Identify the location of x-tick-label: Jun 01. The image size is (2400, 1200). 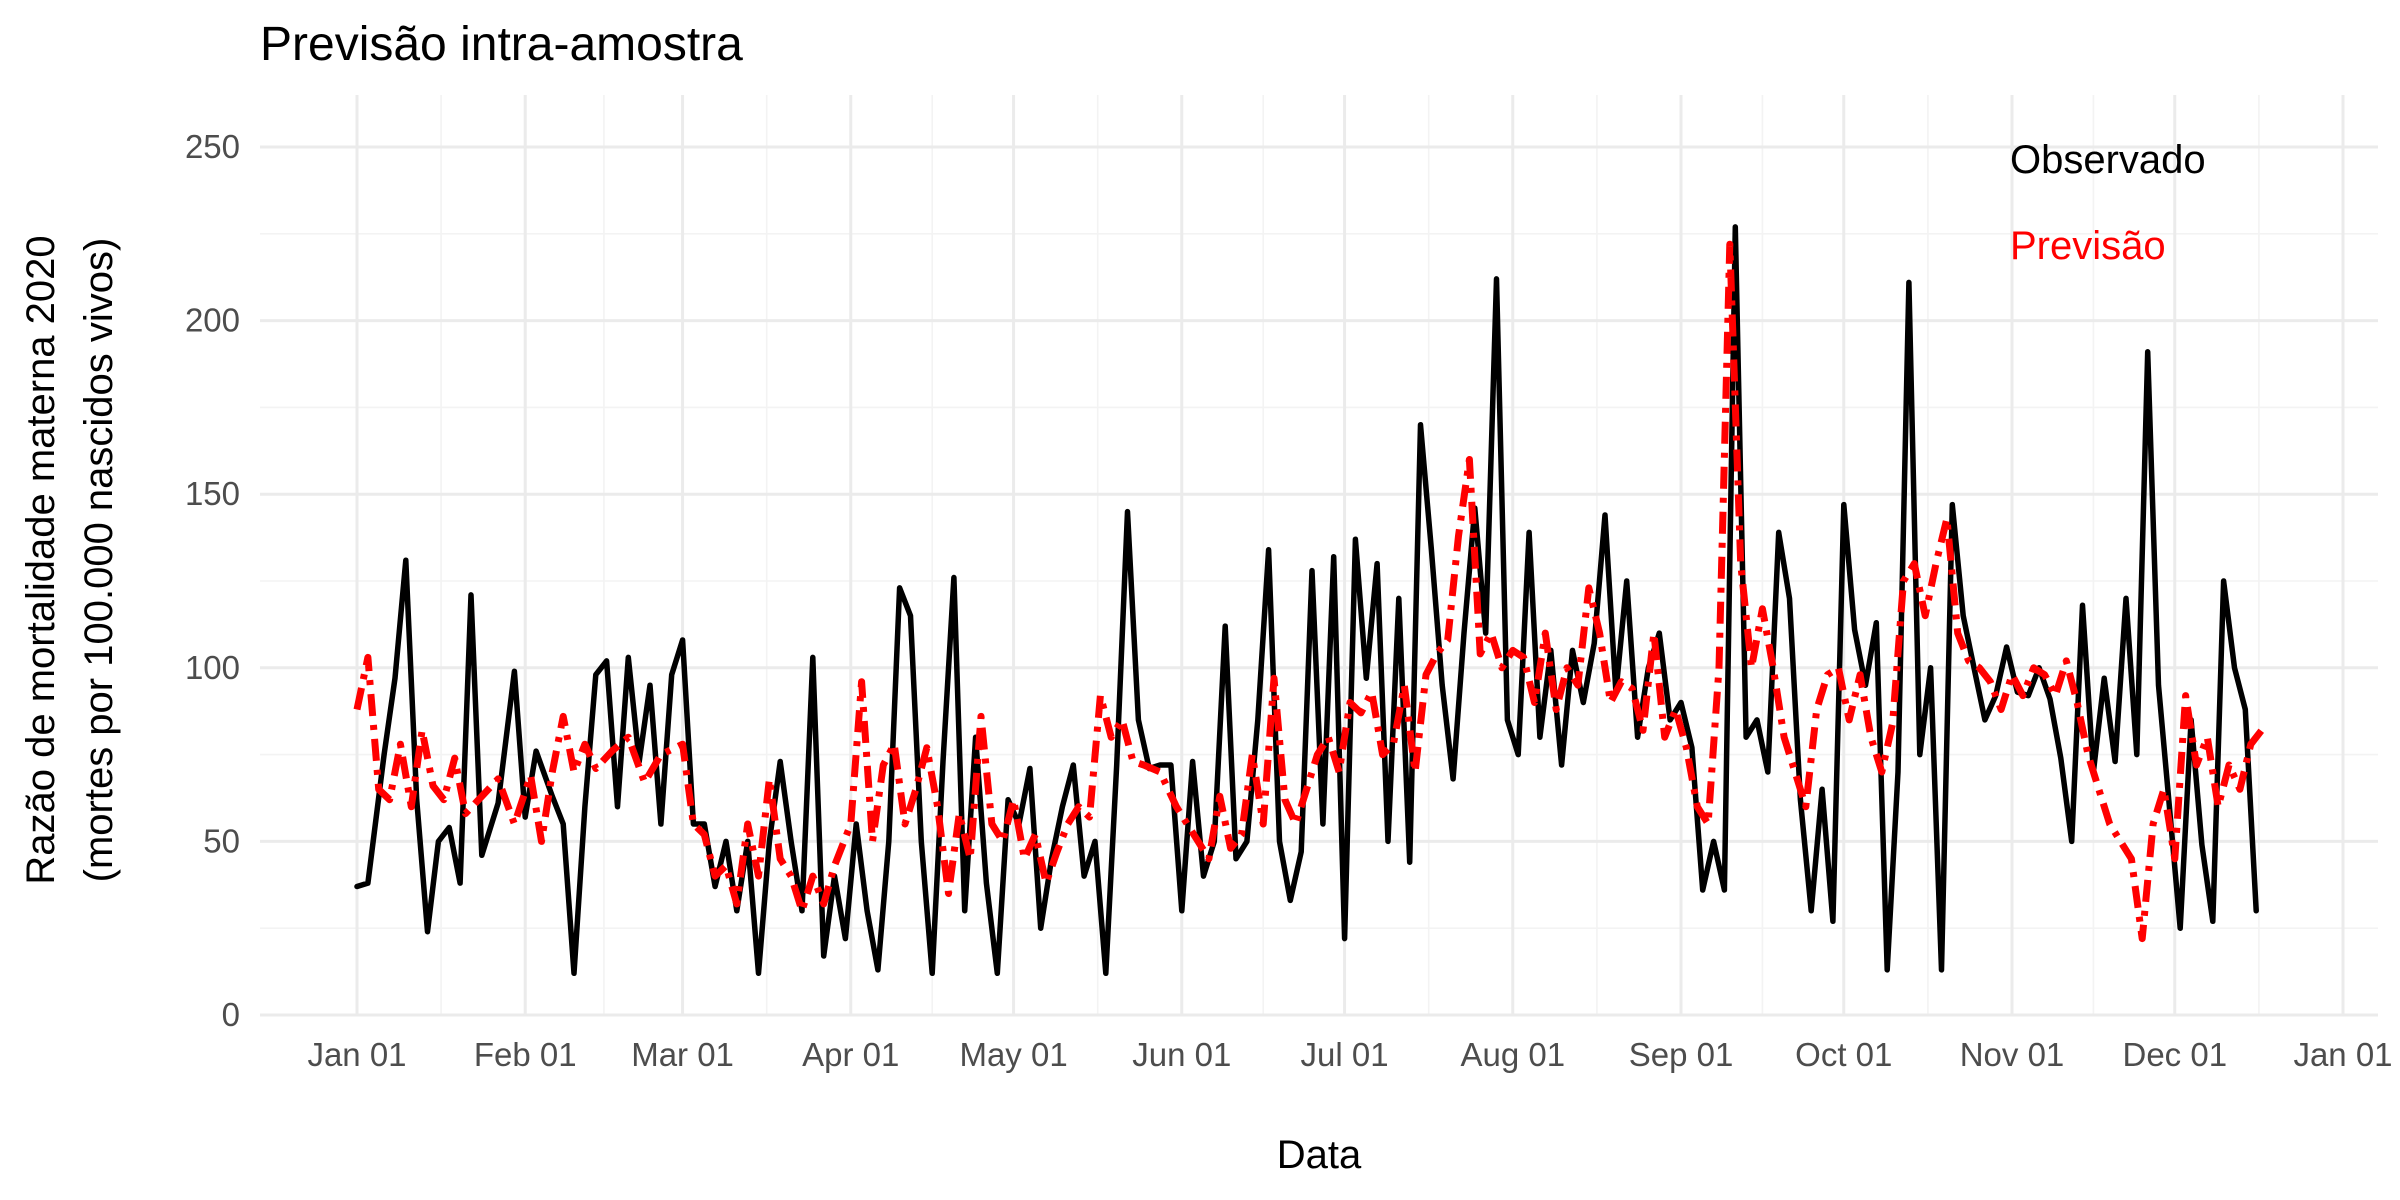
(1181, 1054).